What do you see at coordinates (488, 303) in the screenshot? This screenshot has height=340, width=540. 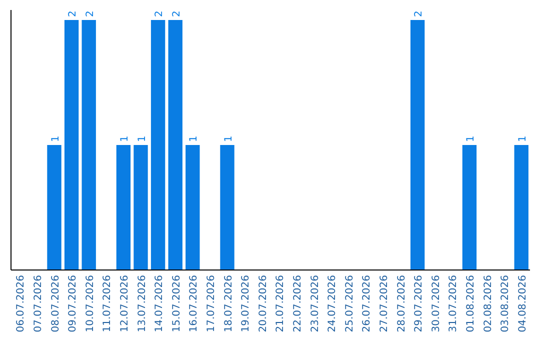 I see `x-tick-label: 02.08.2026` at bounding box center [488, 303].